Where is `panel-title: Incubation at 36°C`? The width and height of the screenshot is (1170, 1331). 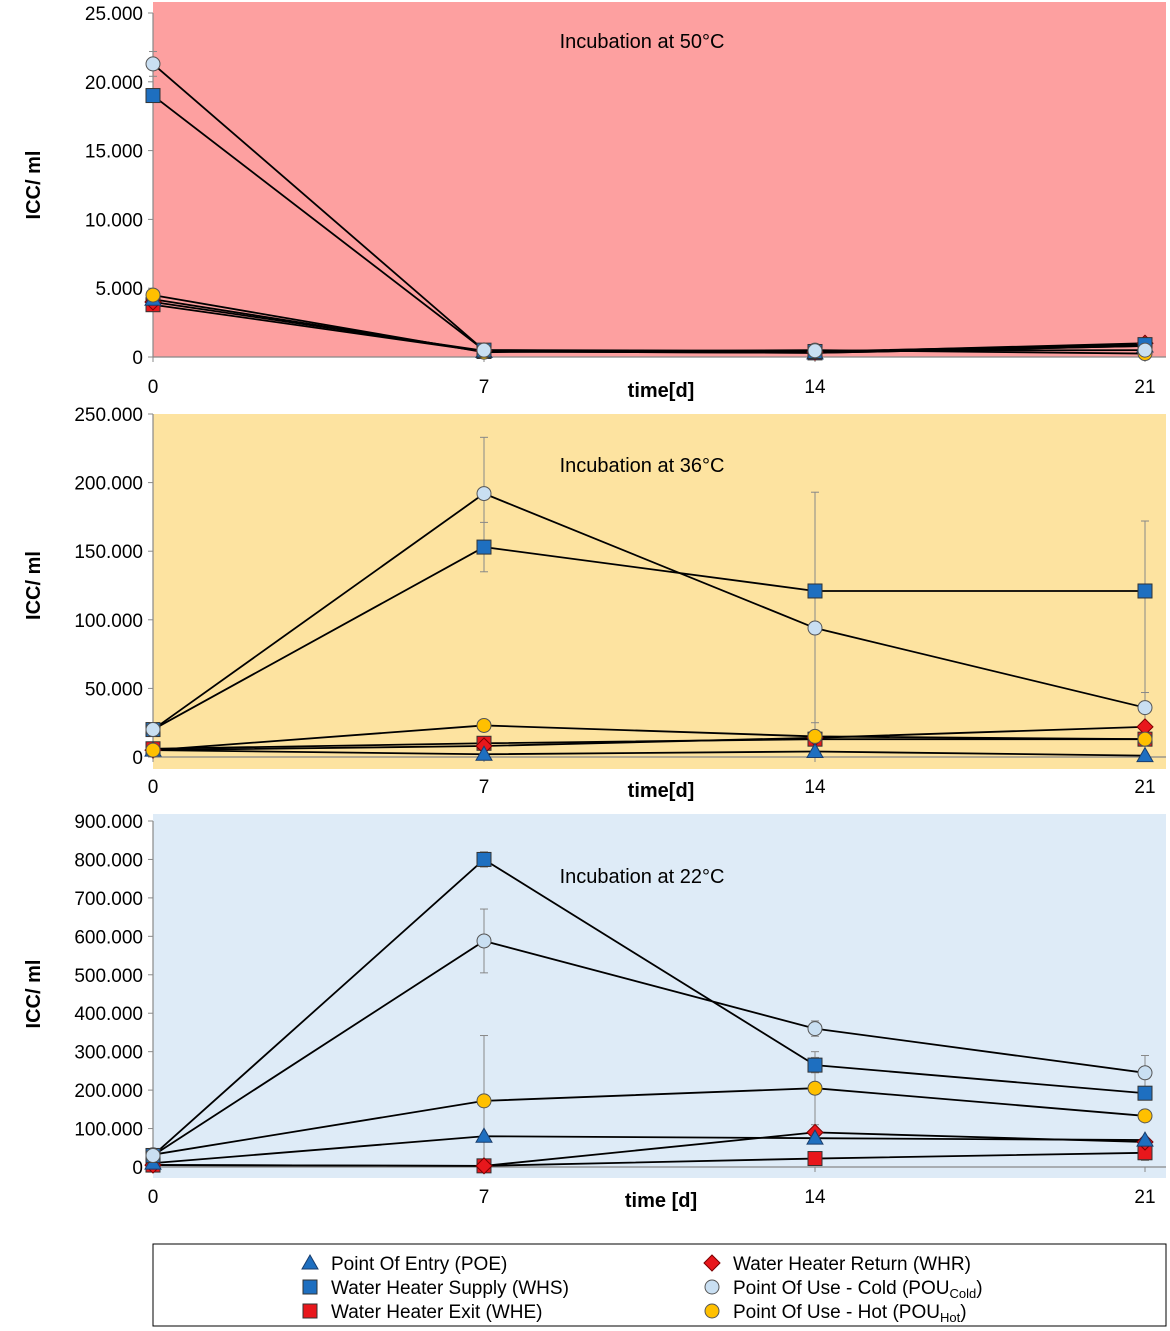 panel-title: Incubation at 36°C is located at coordinates (642, 466).